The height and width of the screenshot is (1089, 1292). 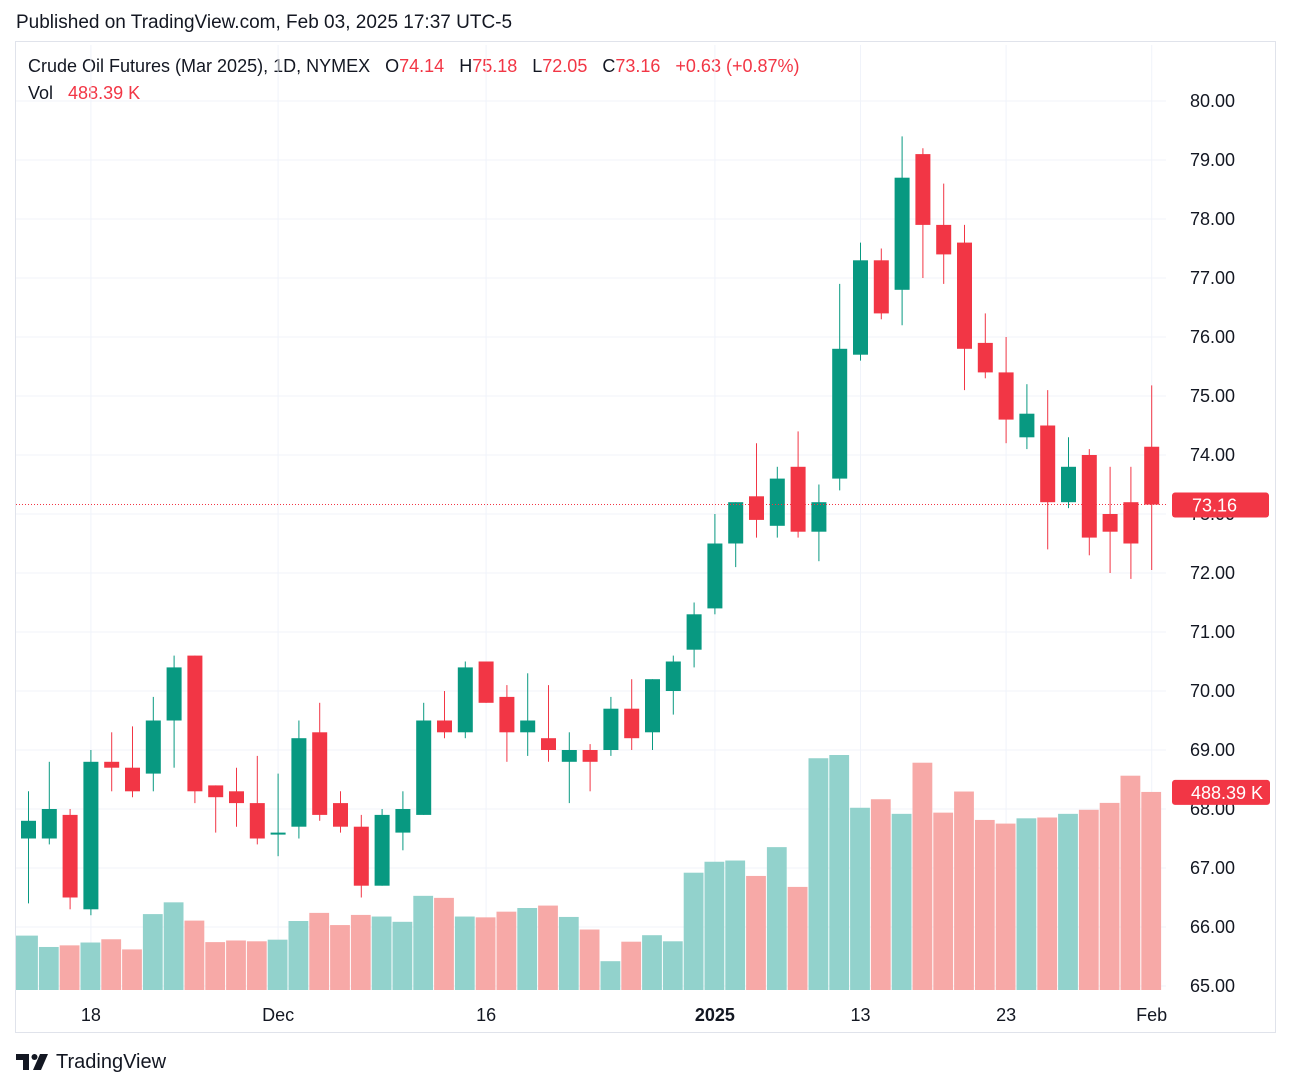 I want to click on legend-volume: Vol 488.39 K, so click(x=84, y=93).